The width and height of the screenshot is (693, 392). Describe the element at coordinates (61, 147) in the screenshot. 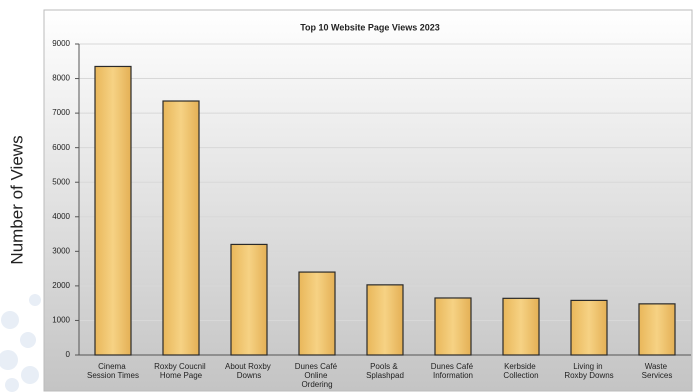

I see `y-tick-label: 6000` at that location.